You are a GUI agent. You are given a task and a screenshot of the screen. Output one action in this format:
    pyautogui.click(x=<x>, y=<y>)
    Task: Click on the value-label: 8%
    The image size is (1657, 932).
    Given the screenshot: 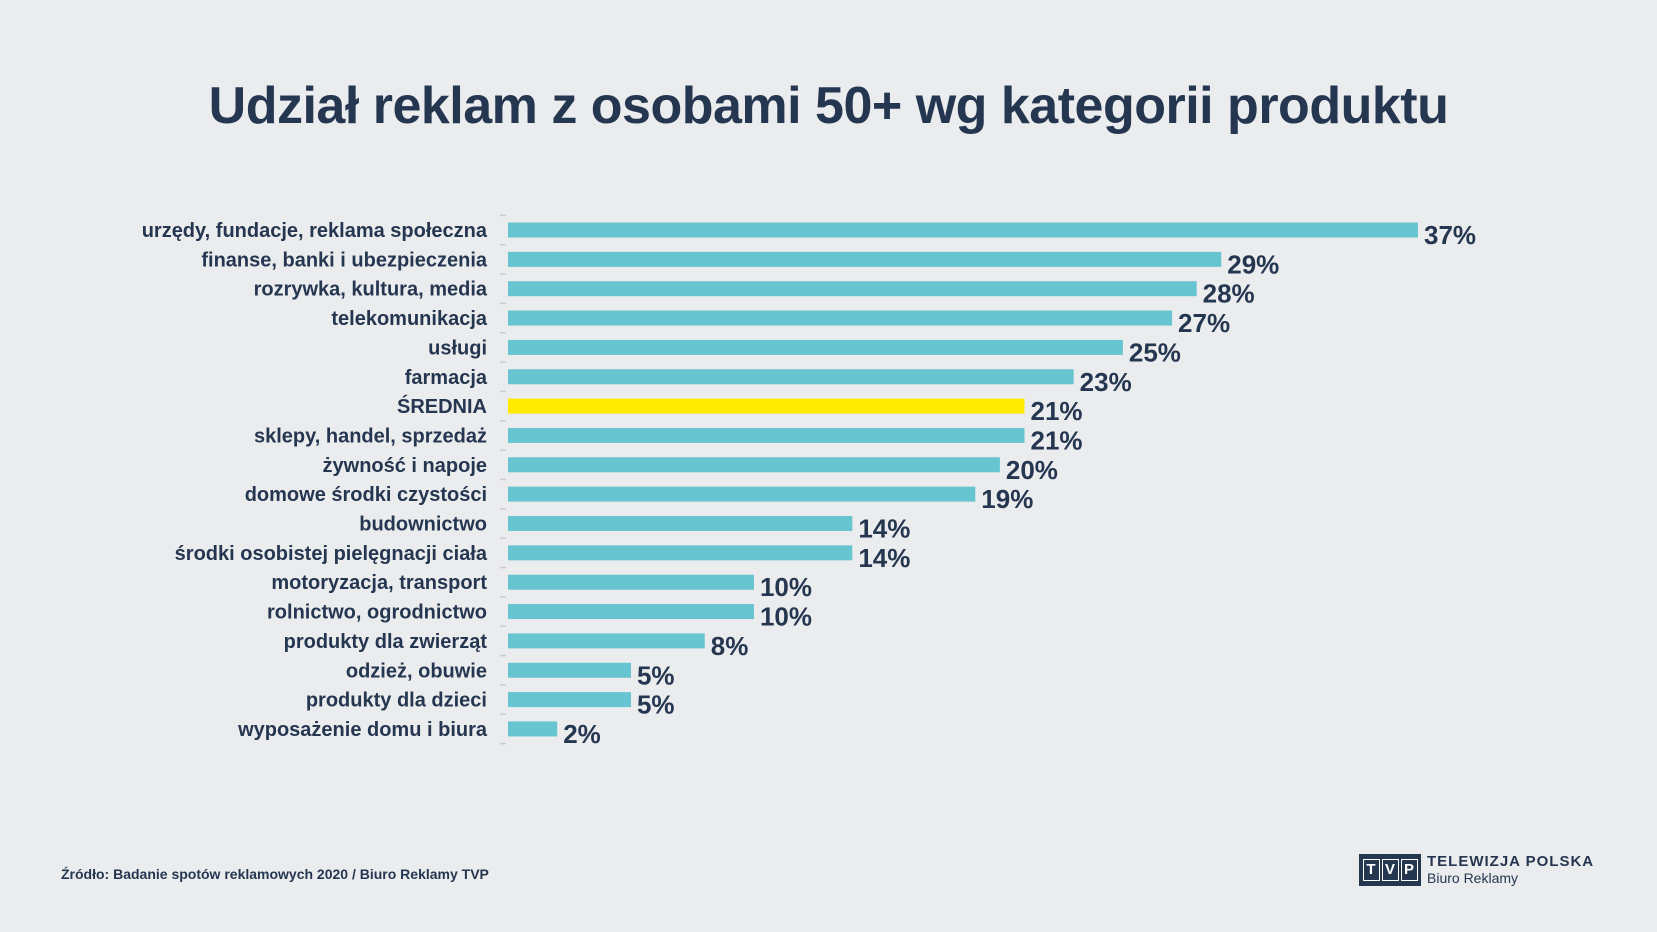 What is the action you would take?
    pyautogui.click(x=730, y=646)
    